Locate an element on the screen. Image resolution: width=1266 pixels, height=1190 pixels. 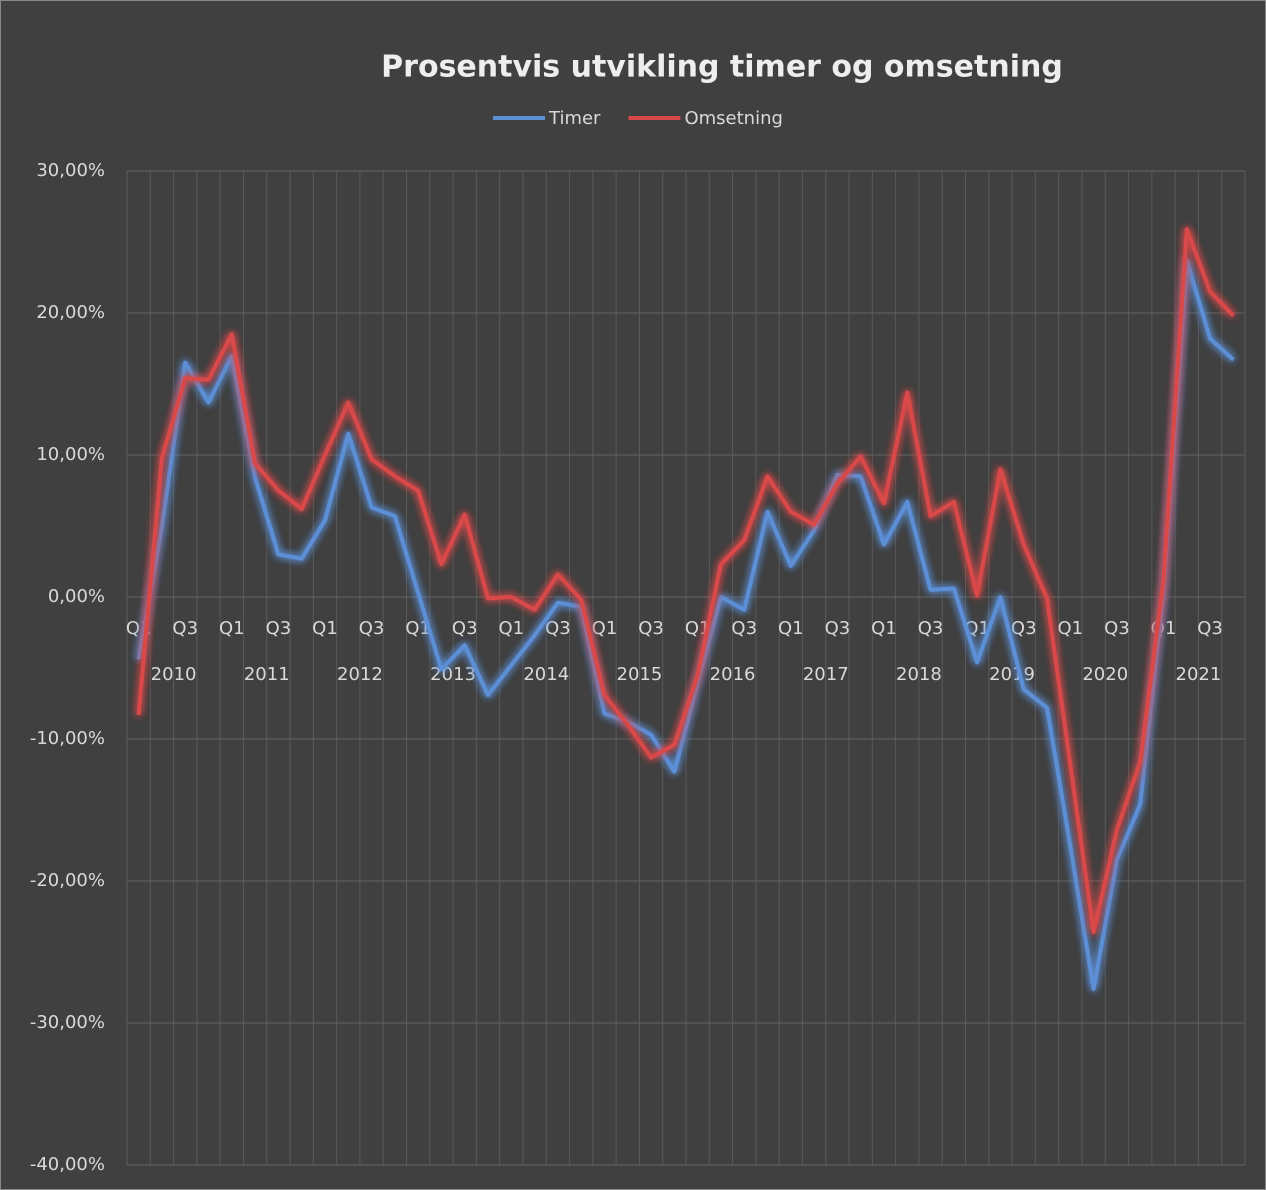
y-tick-label: 30,00% is located at coordinates (70, 170).